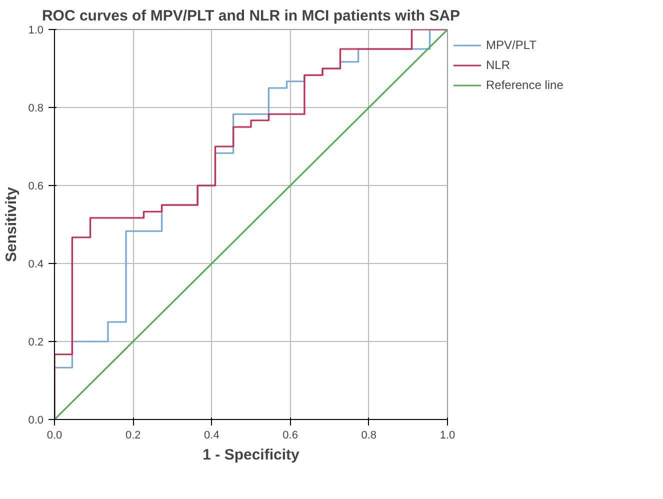 Image resolution: width=663 pixels, height=499 pixels. I want to click on x-axis-title: 1 - Specificity, so click(251, 455).